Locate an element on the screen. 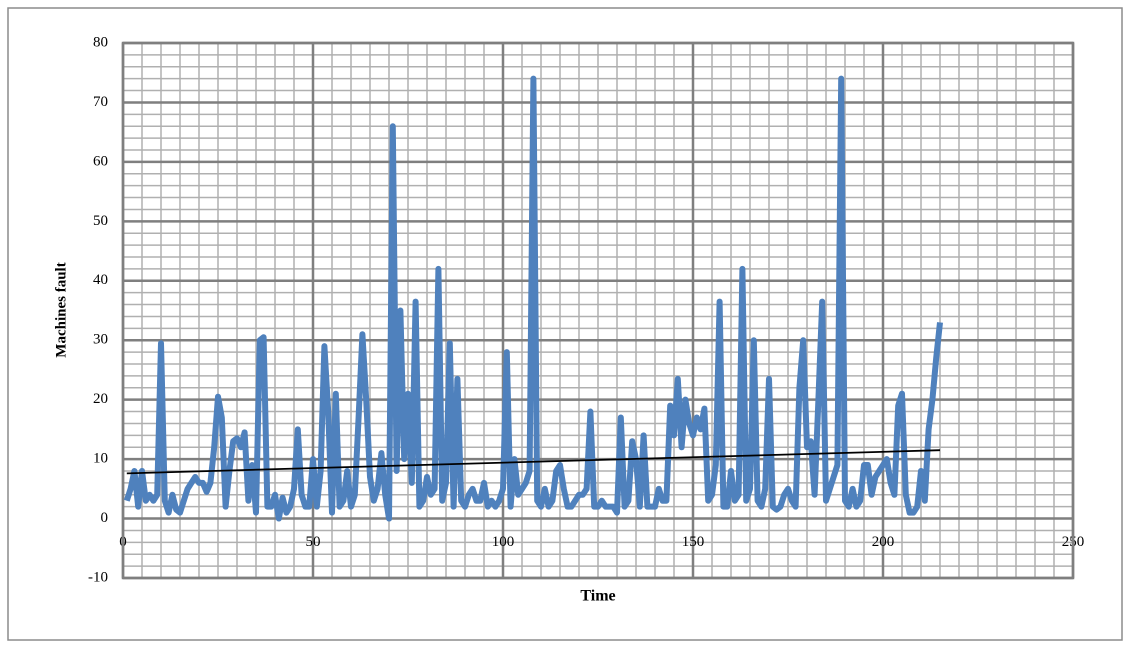  x-tick-label: 50 is located at coordinates (313, 542).